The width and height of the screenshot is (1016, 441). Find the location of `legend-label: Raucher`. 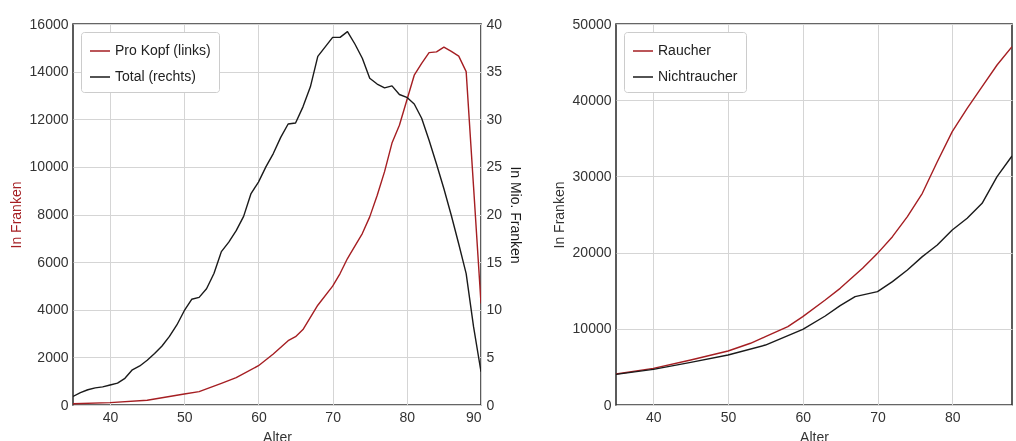

legend-label: Raucher is located at coordinates (685, 50).